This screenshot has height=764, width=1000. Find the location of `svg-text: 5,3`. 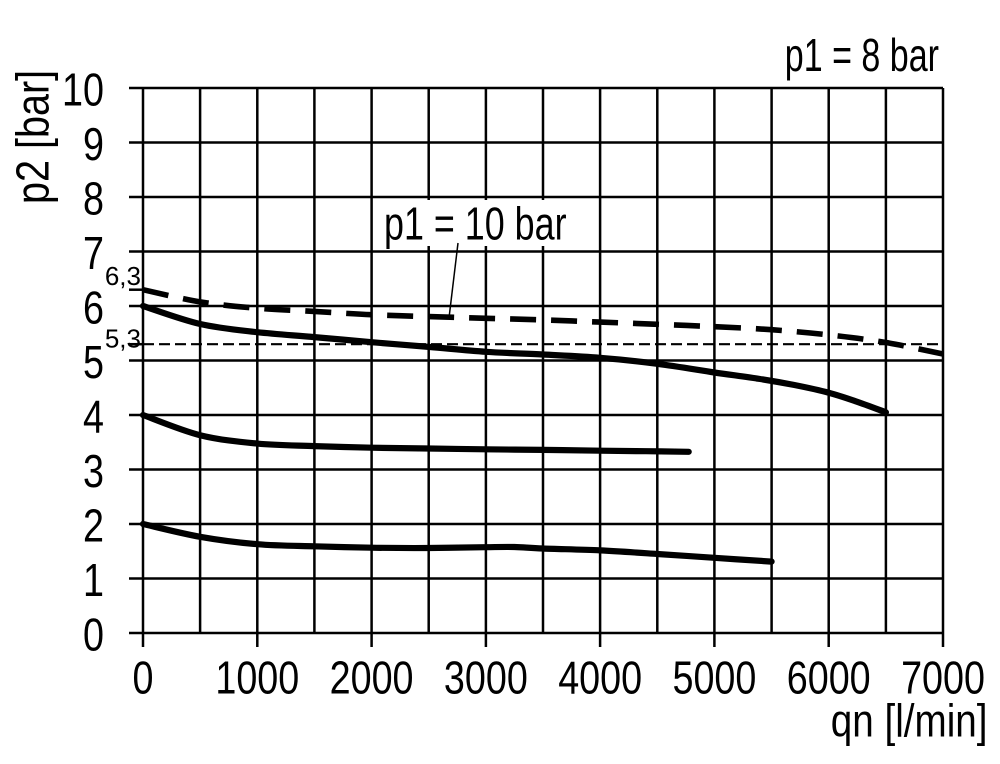

svg-text: 5,3 is located at coordinates (123, 339).